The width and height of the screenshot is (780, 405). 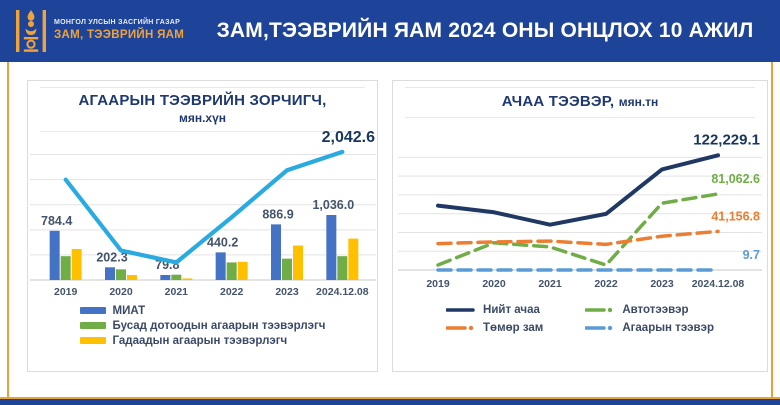 I want to click on legend-item: Нийт ачаа, so click(x=494, y=310).